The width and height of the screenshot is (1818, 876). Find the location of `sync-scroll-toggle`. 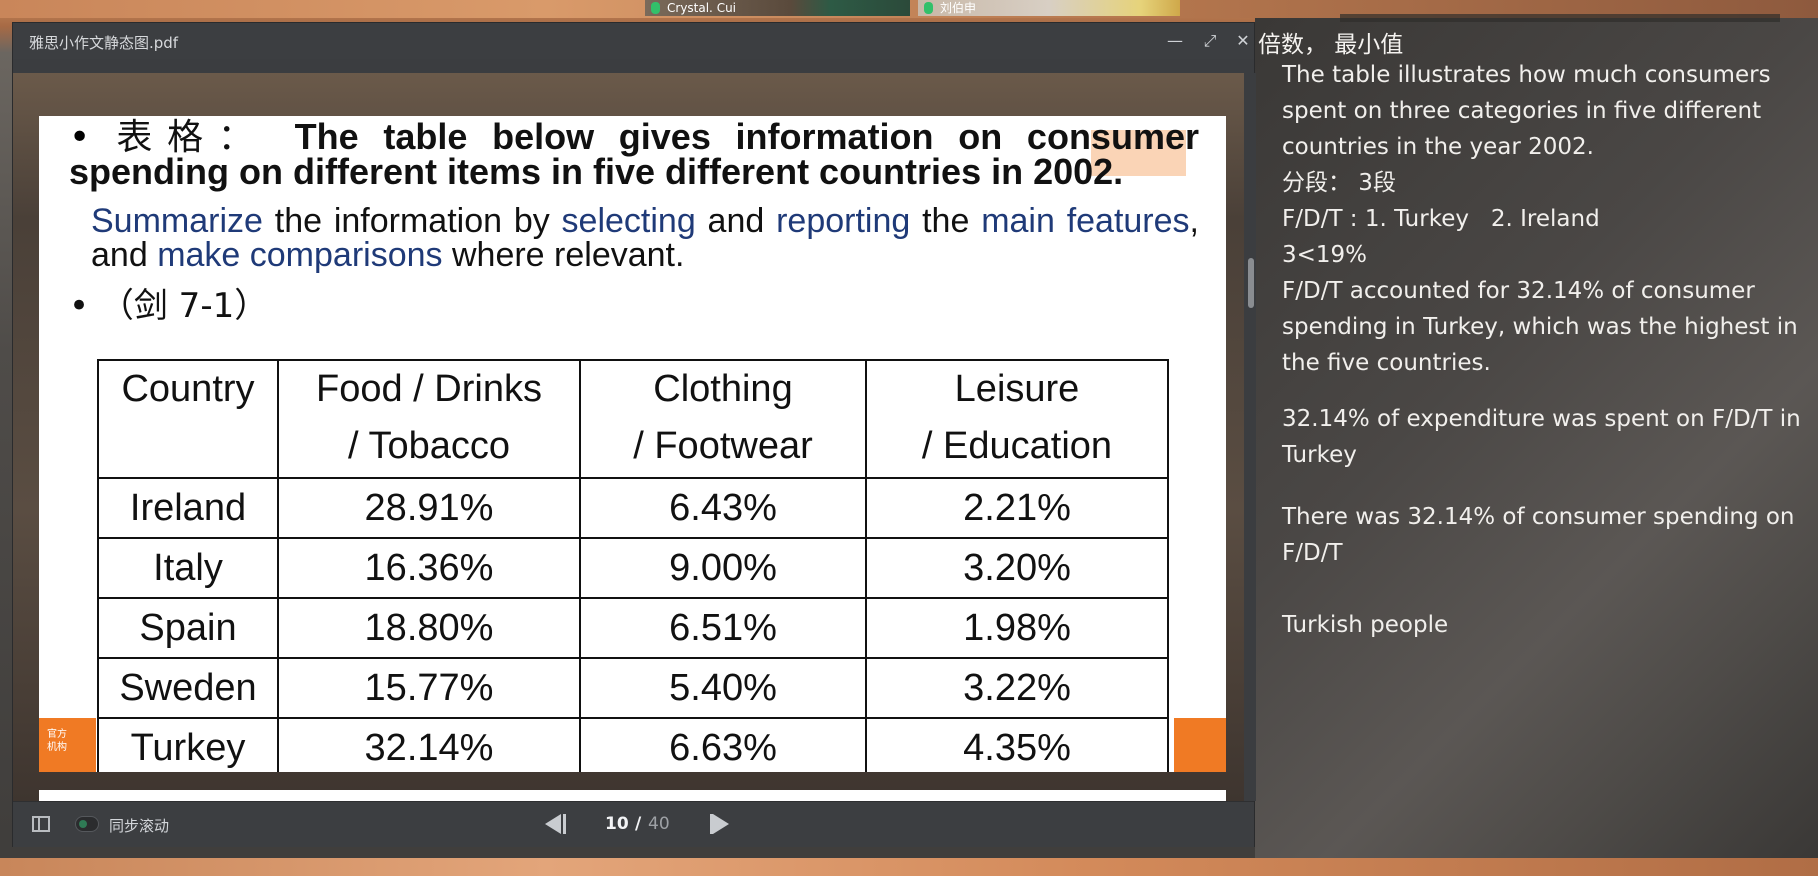

sync-scroll-toggle is located at coordinates (87, 824).